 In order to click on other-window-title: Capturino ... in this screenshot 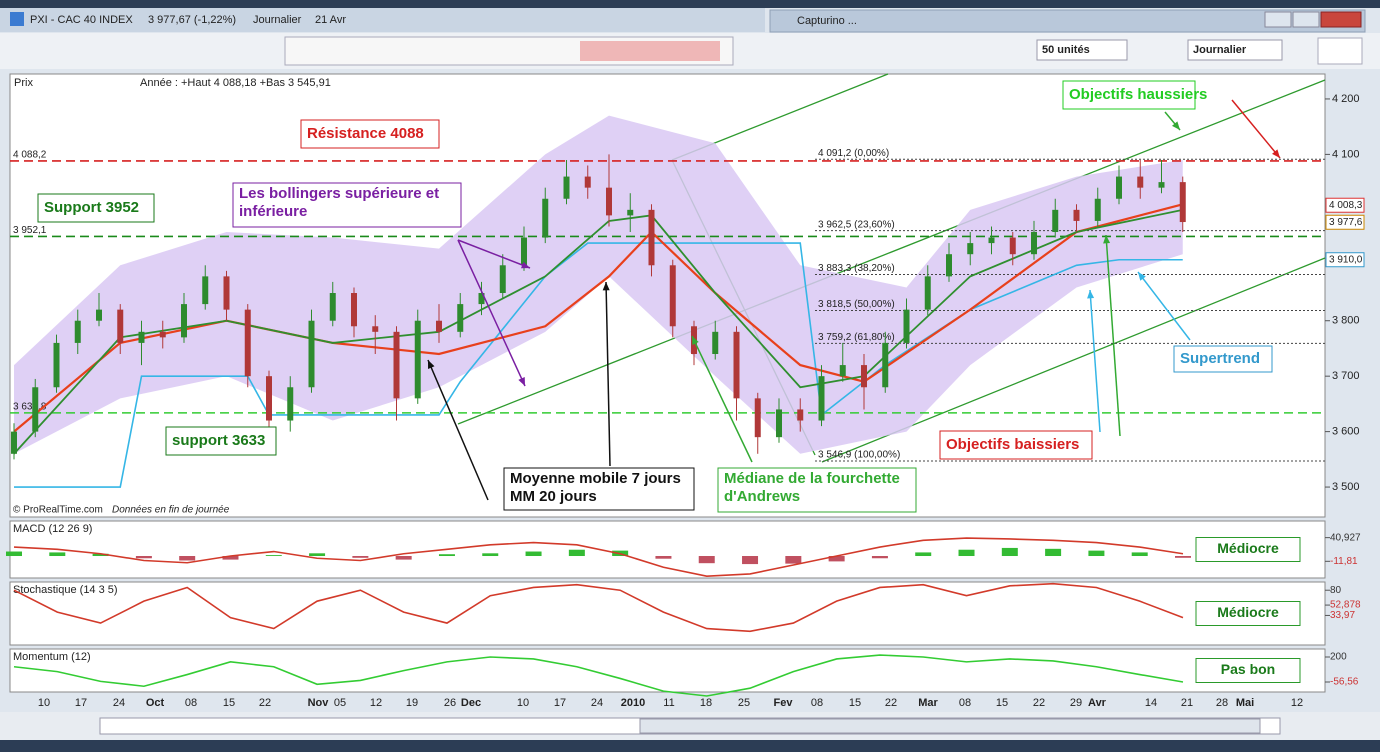, I will do `click(827, 21)`.